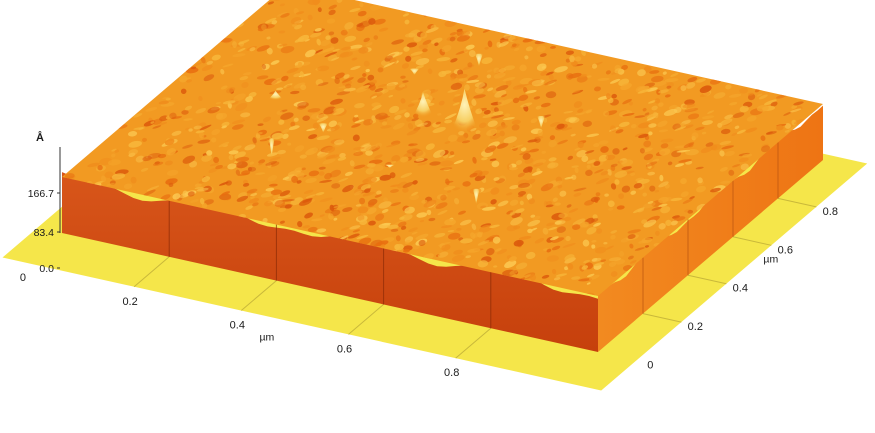 This screenshot has height=433, width=875. I want to click on x-tick-label-1: 0.2, so click(129, 302).